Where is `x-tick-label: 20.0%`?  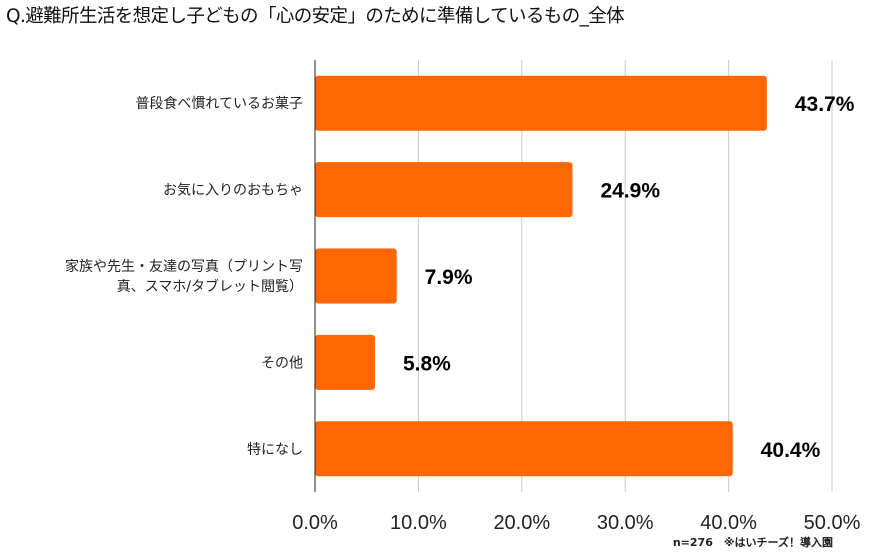
x-tick-label: 20.0% is located at coordinates (521, 523).